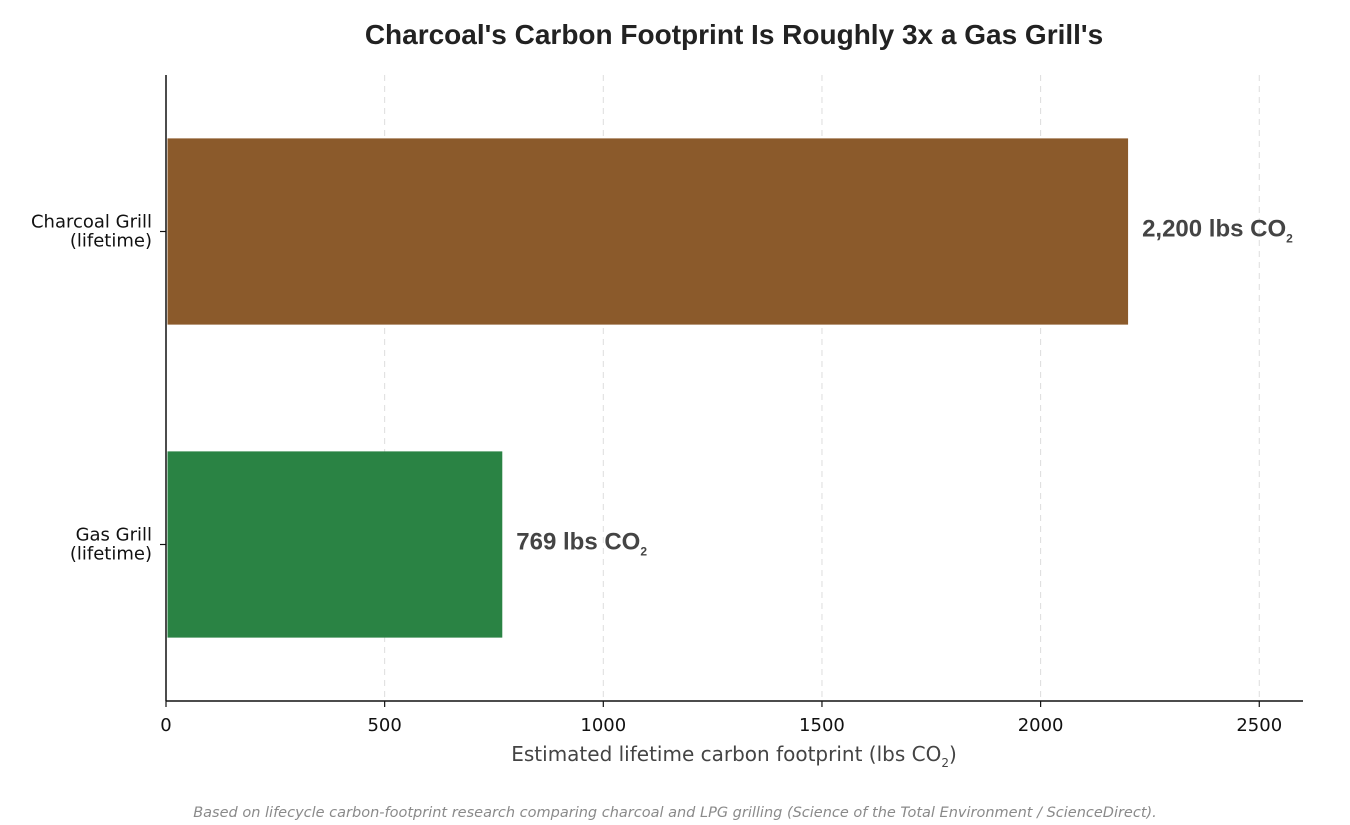  What do you see at coordinates (165, 725) in the screenshot?
I see `x-tick-label: 0` at bounding box center [165, 725].